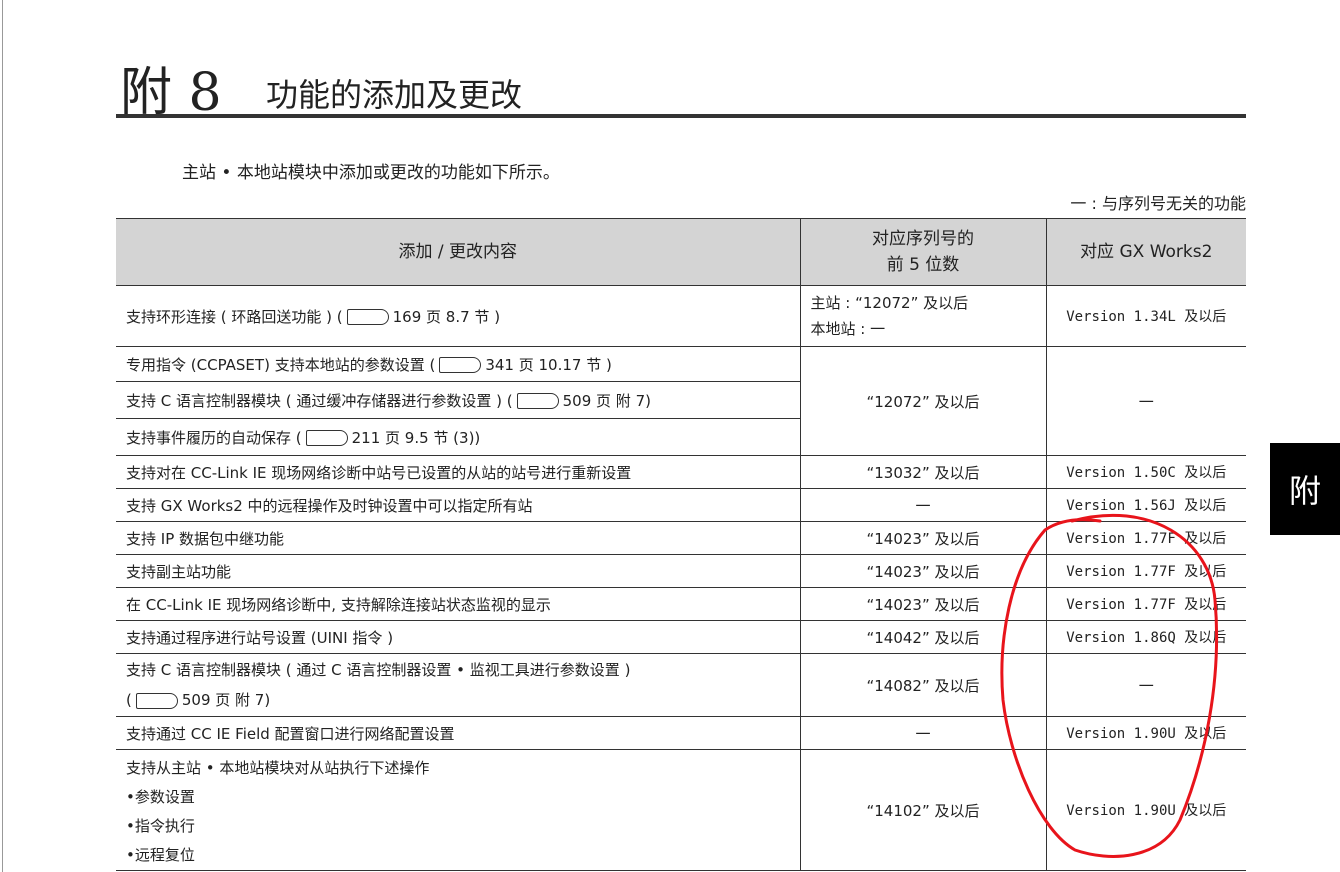 The height and width of the screenshot is (872, 1340). What do you see at coordinates (1145, 252) in the screenshot?
I see `header-gx: 对应 GX Works2` at bounding box center [1145, 252].